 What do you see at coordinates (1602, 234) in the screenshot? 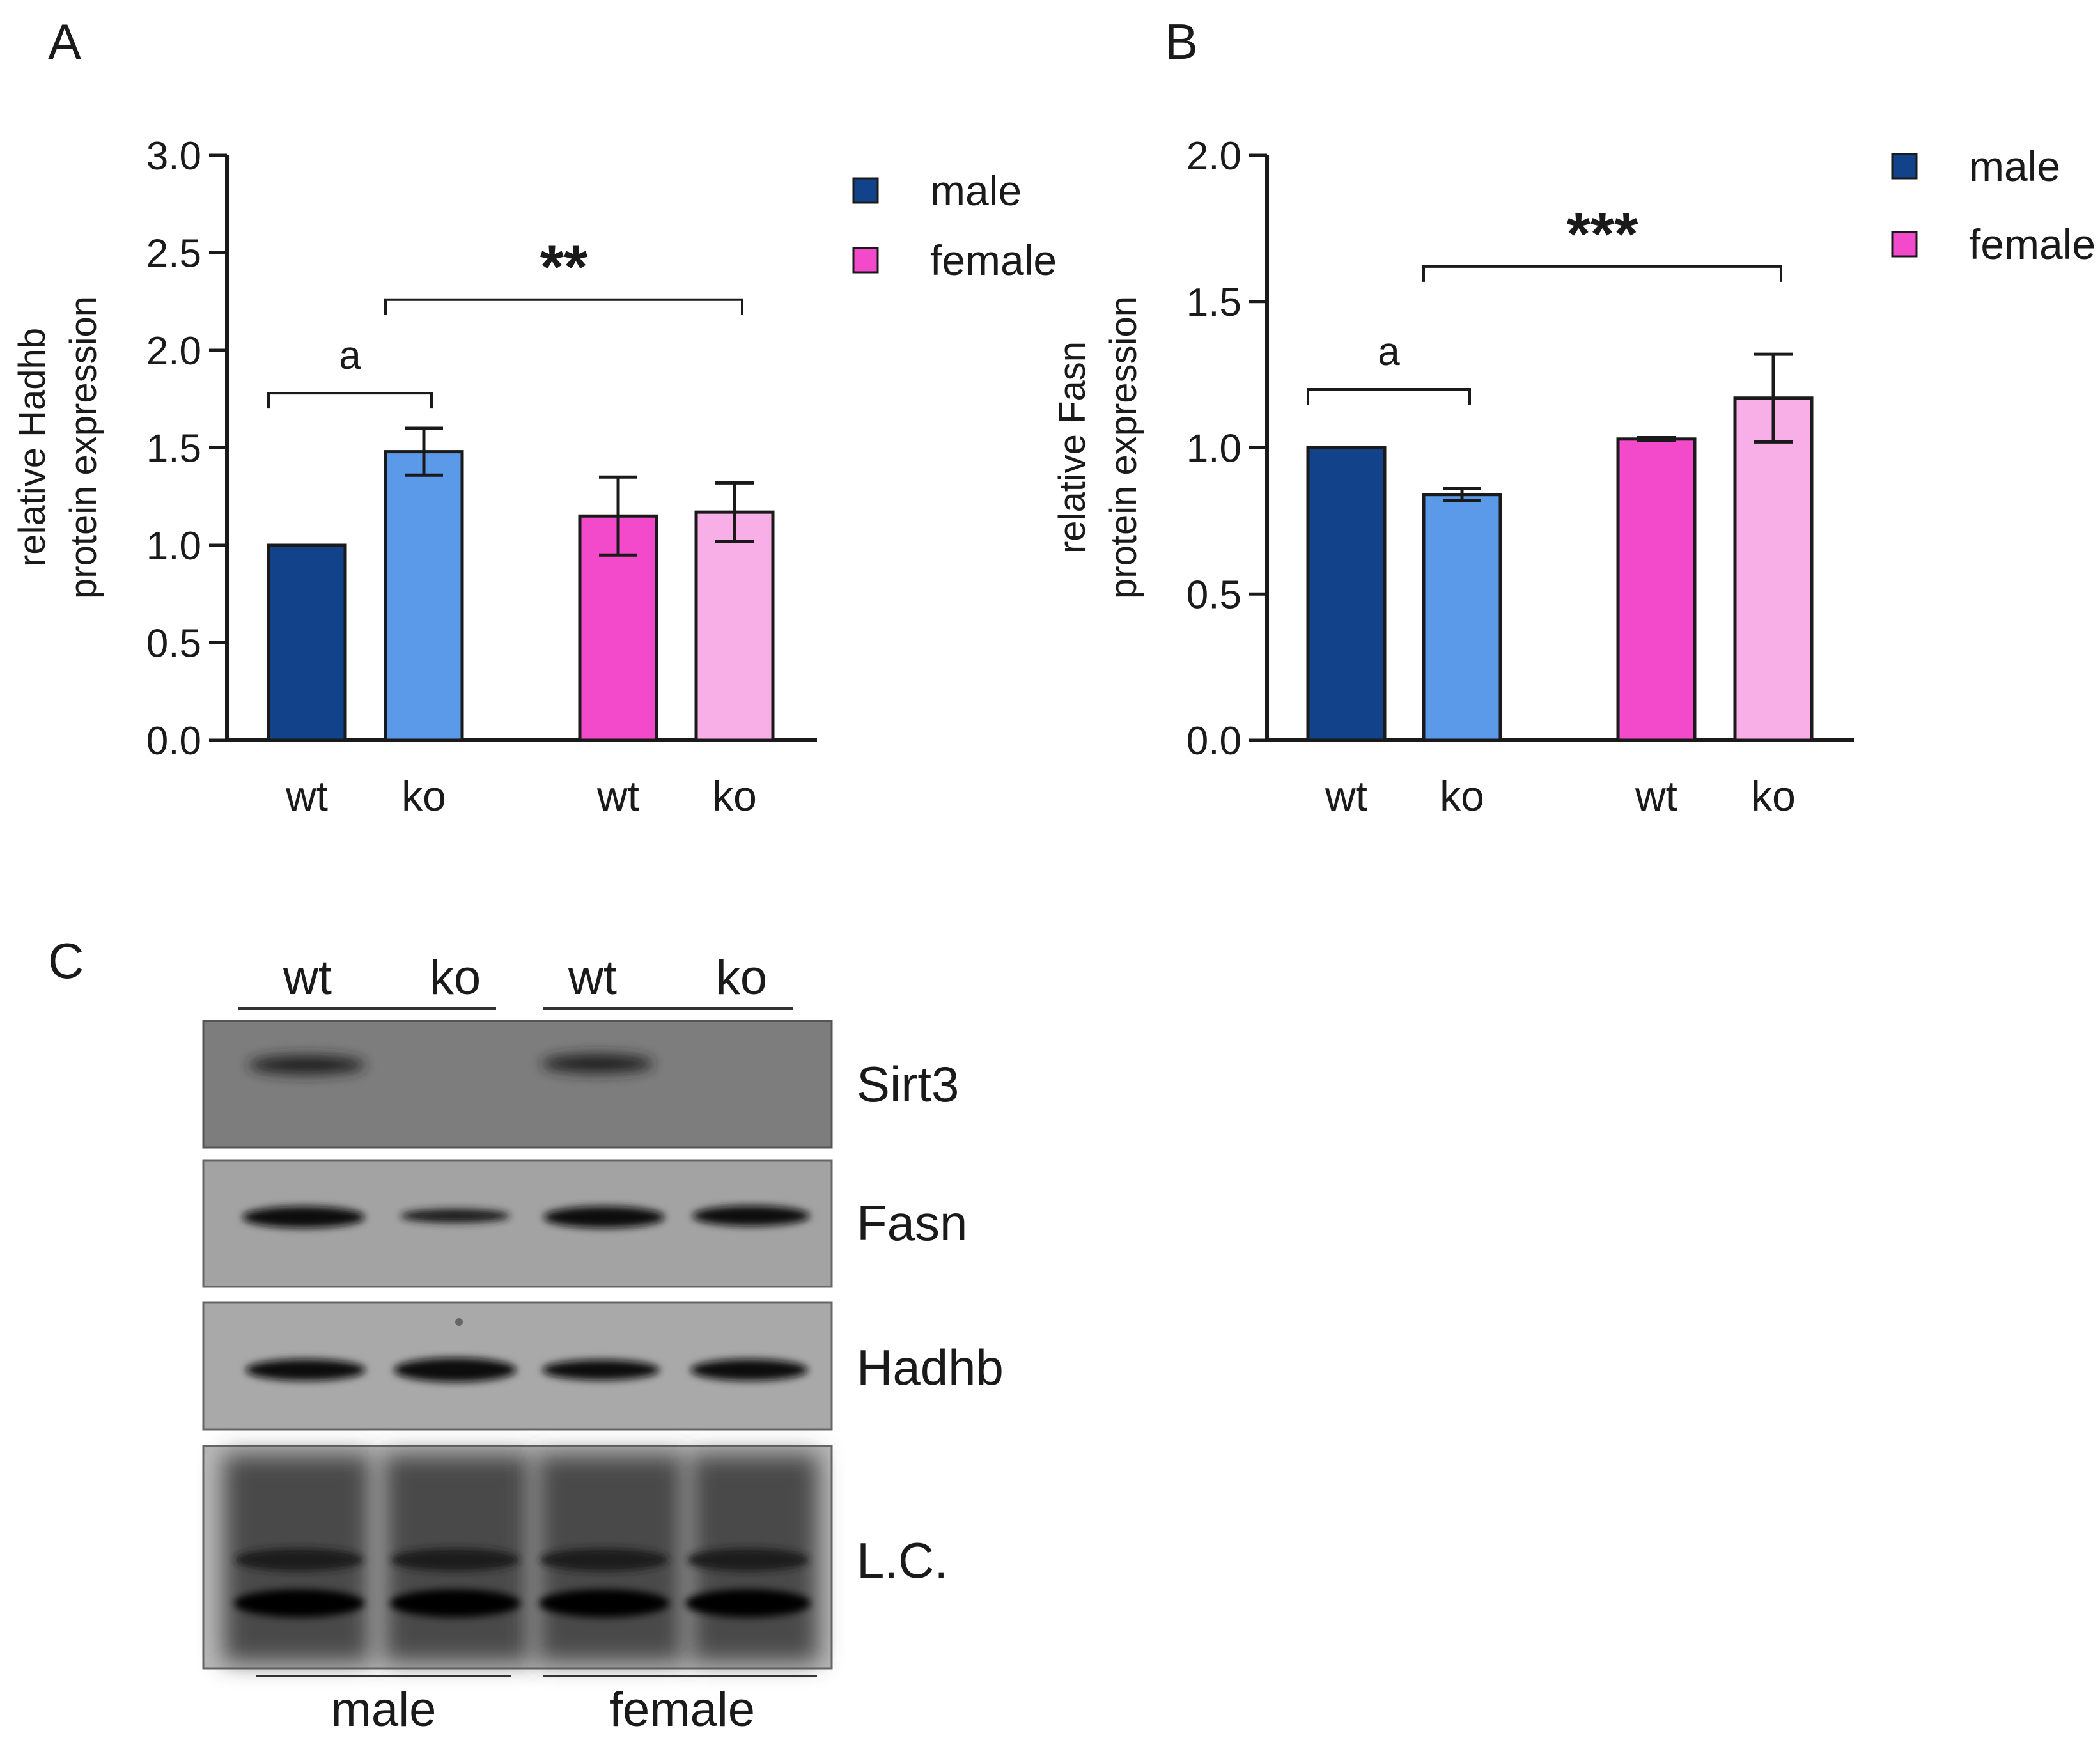
I see `significance-label: ***` at bounding box center [1602, 234].